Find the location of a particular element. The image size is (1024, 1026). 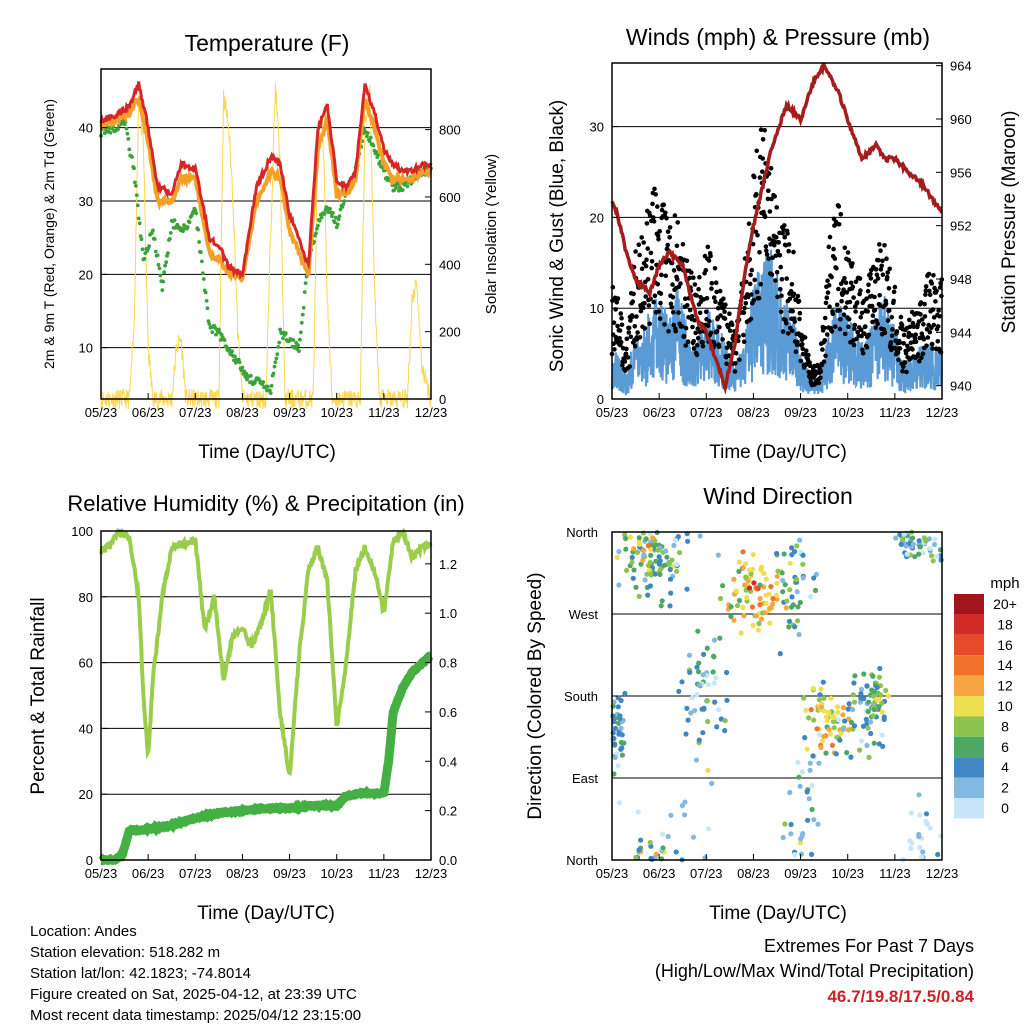

pressure-line is located at coordinates (776, 229).